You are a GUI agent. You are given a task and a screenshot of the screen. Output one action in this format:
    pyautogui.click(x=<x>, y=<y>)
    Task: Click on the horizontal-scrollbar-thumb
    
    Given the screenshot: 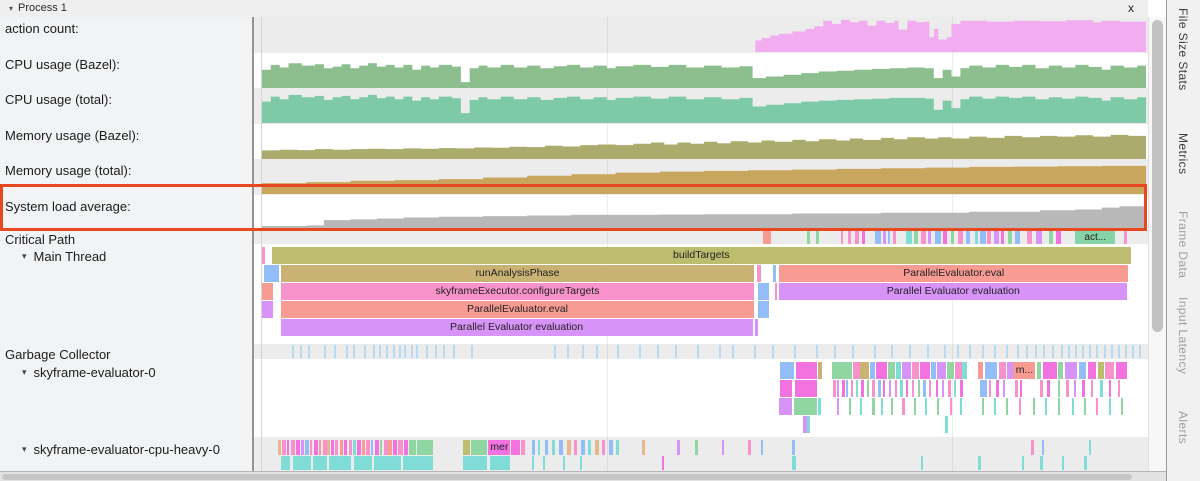 What is the action you would take?
    pyautogui.click(x=567, y=477)
    